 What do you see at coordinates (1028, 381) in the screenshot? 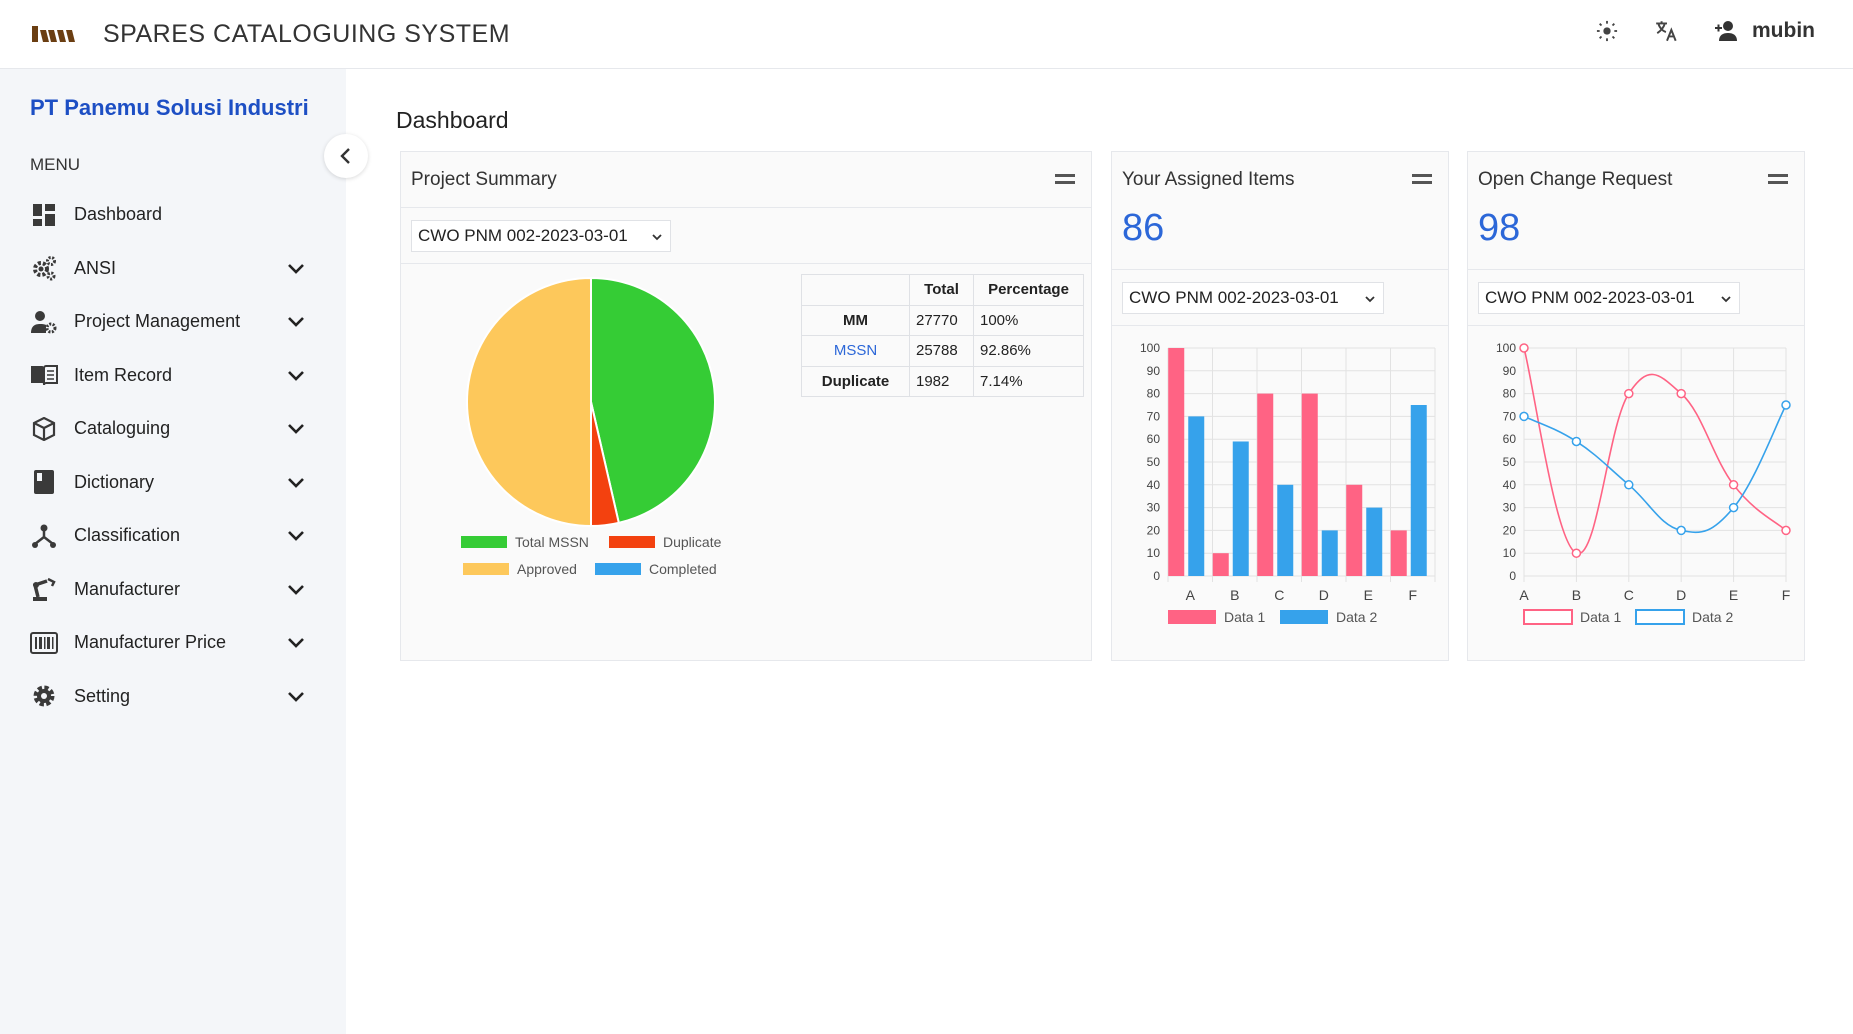
I see `cell-percentage: 7.14%` at bounding box center [1028, 381].